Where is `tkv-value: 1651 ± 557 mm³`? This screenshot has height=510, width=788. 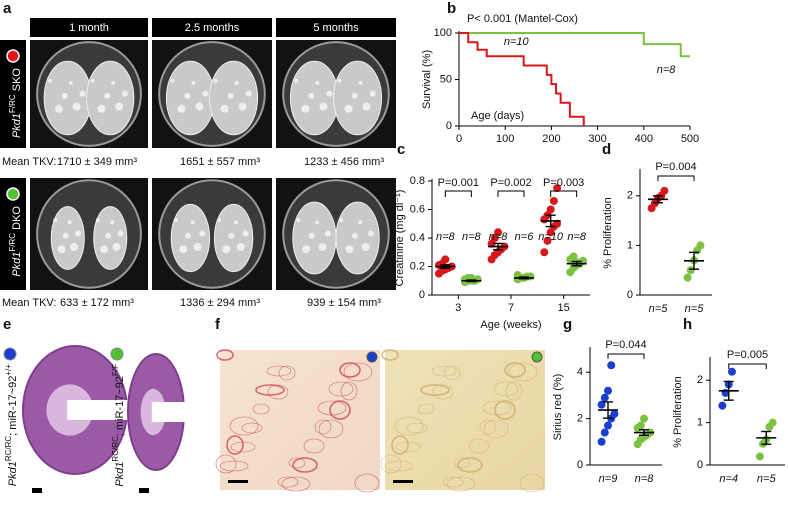 tkv-value: 1651 ± 557 mm³ is located at coordinates (220, 162).